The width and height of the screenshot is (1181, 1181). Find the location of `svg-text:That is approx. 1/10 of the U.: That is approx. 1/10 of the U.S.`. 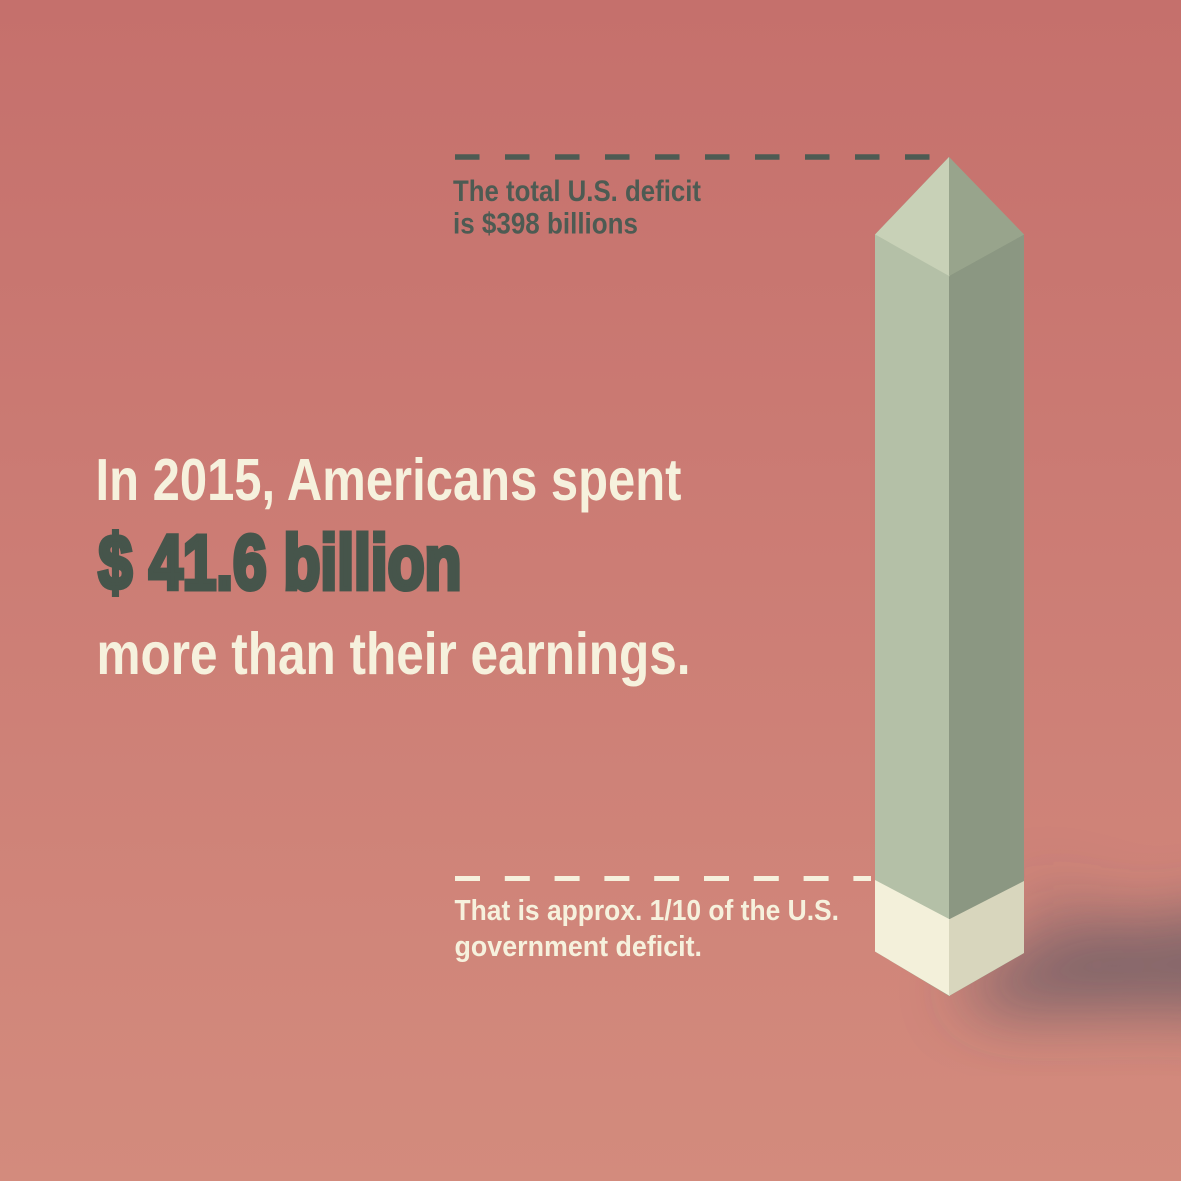

svg-text:That is approx. 1/10 of the U.: That is approx. 1/10 of the U.S. is located at coordinates (647, 911).